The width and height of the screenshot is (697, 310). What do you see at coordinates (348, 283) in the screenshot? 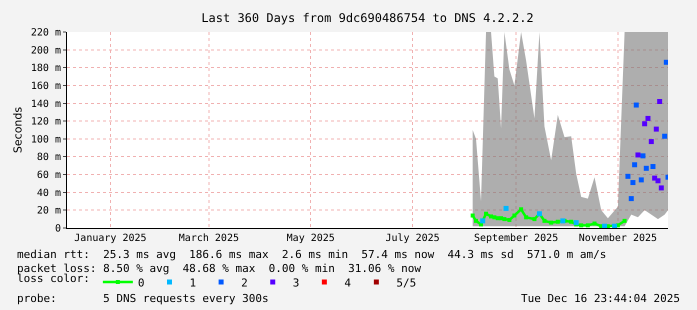
I see `legend-label: 4` at bounding box center [348, 283].